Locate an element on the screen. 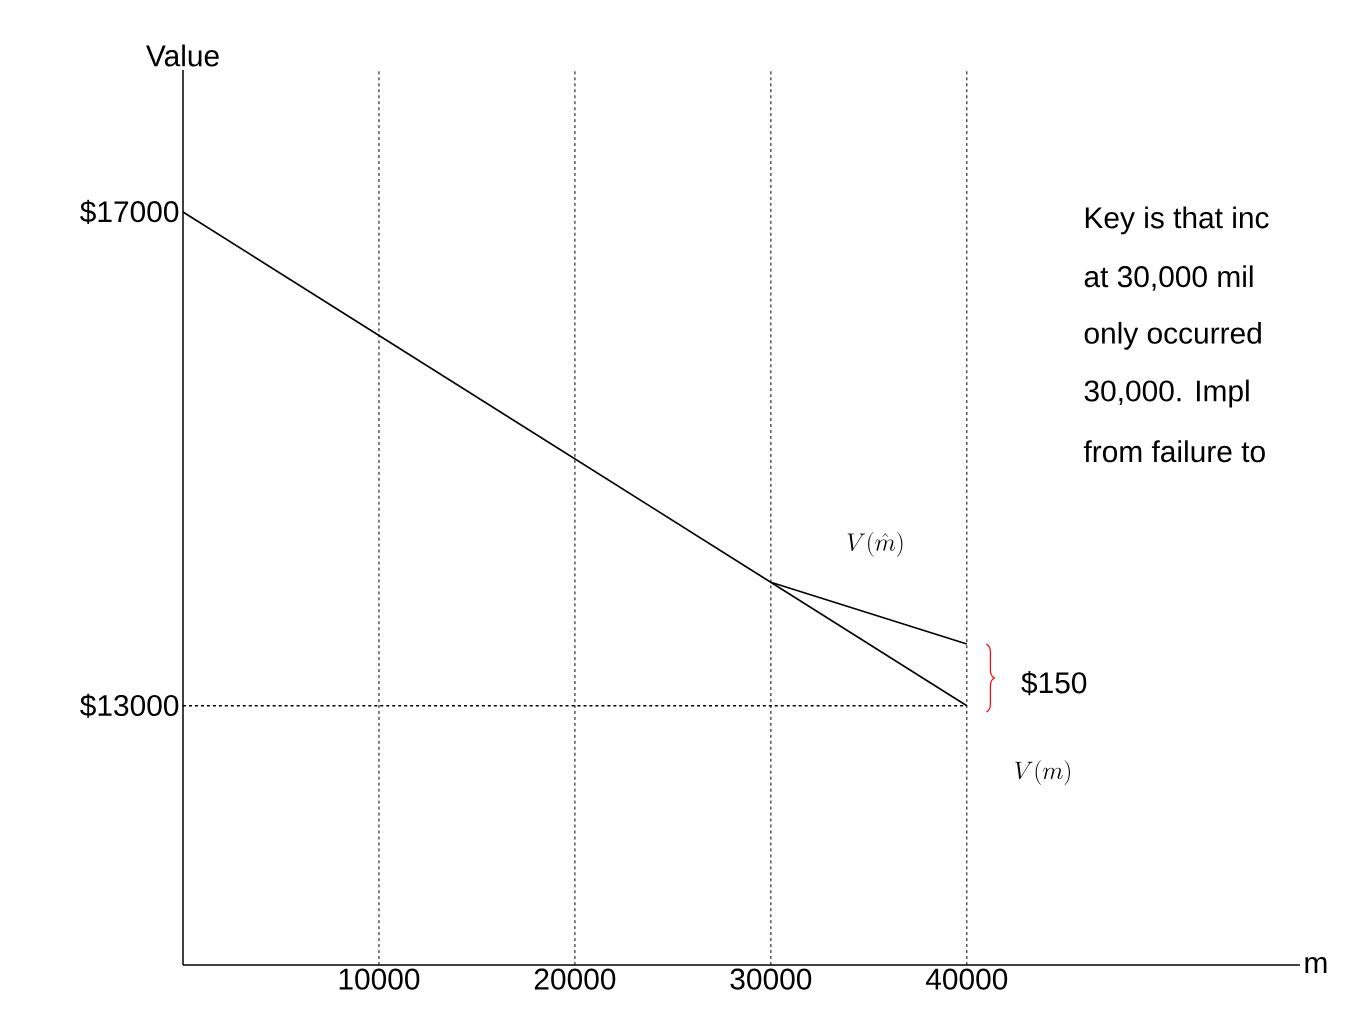 The height and width of the screenshot is (1027, 1361). x-tick-label: 40000 is located at coordinates (966, 979).